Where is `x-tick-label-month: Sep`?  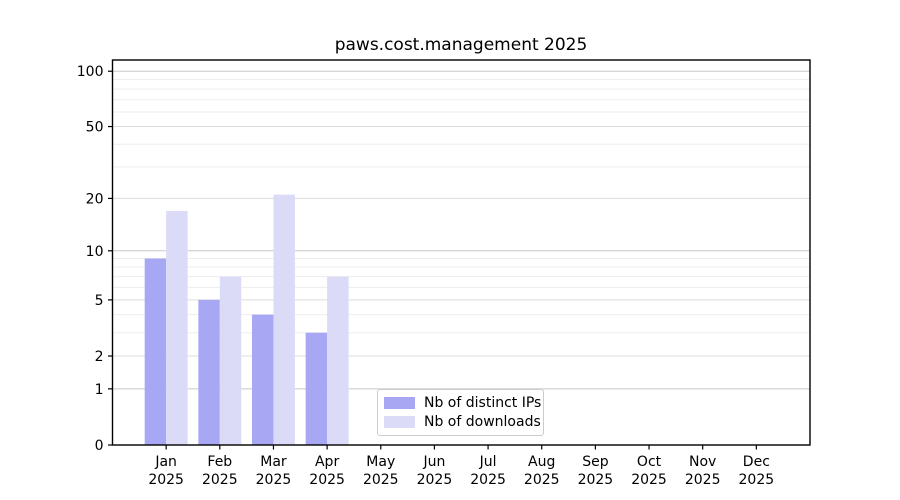
x-tick-label-month: Sep is located at coordinates (595, 462).